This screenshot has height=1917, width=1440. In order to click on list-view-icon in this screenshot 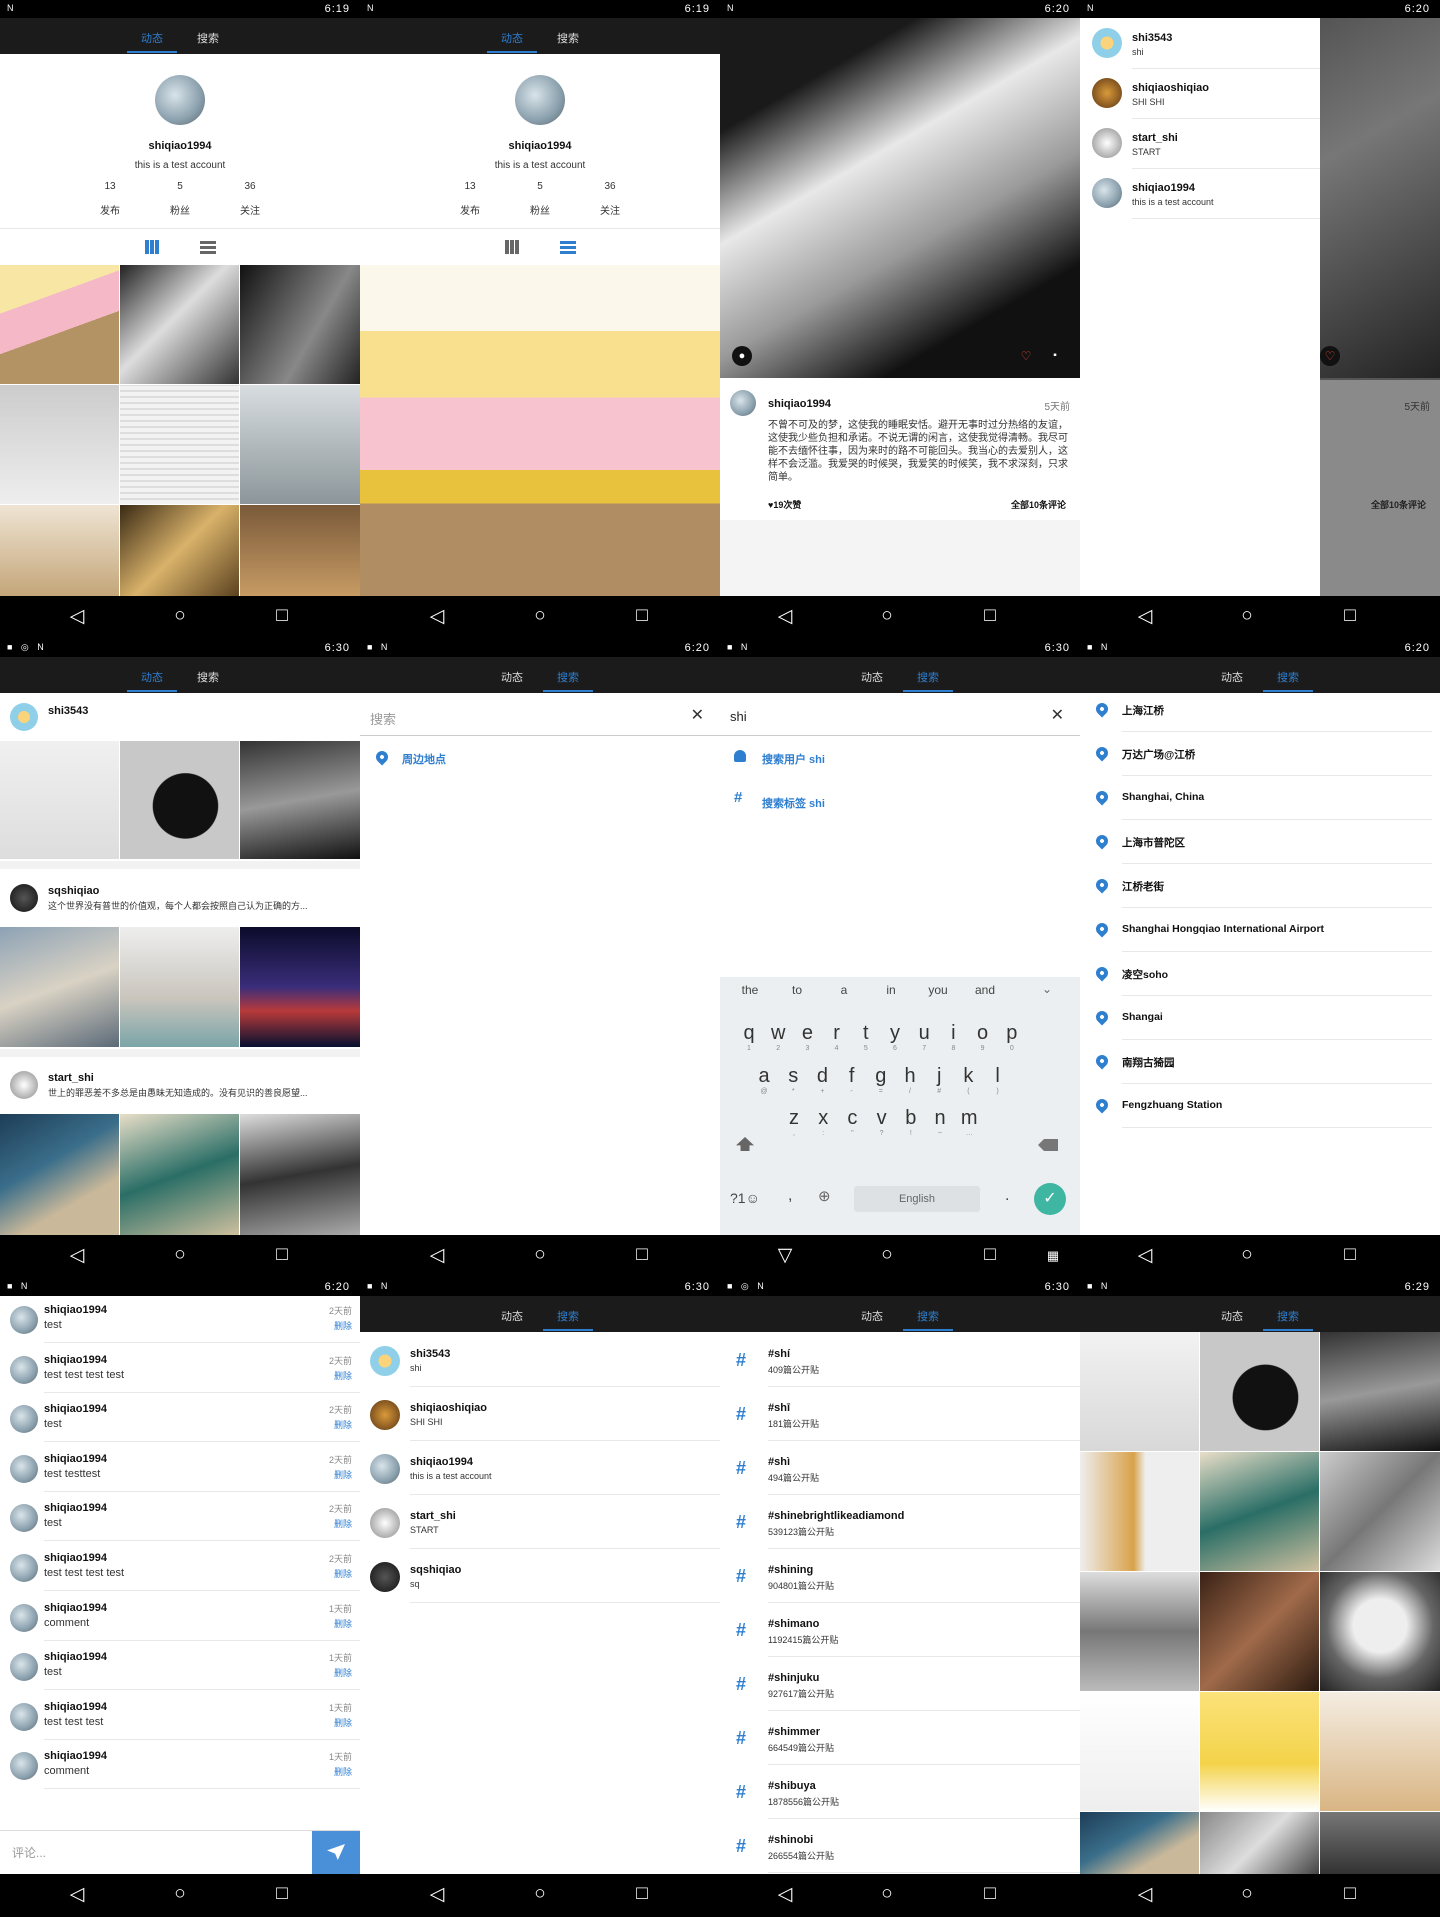, I will do `click(208, 247)`.